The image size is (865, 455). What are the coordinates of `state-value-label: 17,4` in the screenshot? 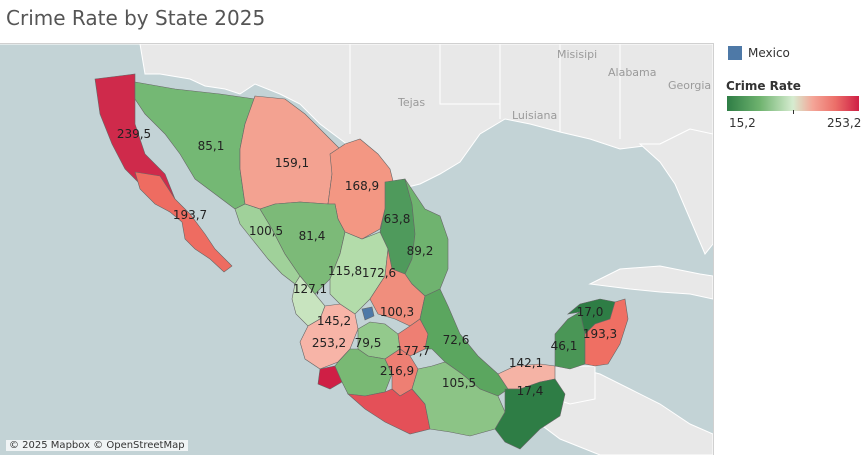 It's located at (530, 391).